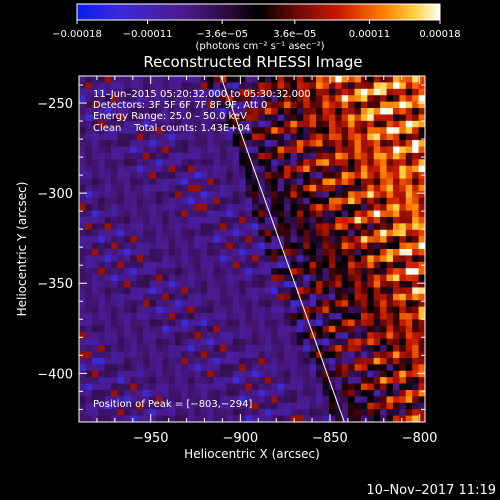  What do you see at coordinates (202, 94) in the screenshot?
I see `annotation-time: 11–Jun–2015 05:20:32.000 to 05:30:32.000` at bounding box center [202, 94].